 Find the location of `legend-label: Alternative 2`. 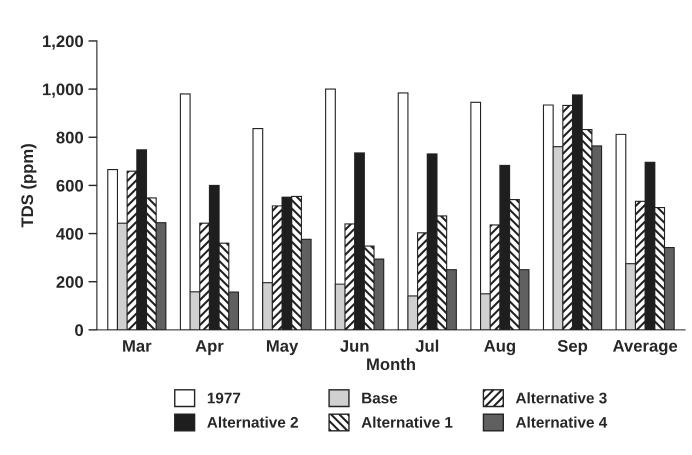

legend-label: Alternative 2 is located at coordinates (252, 422).